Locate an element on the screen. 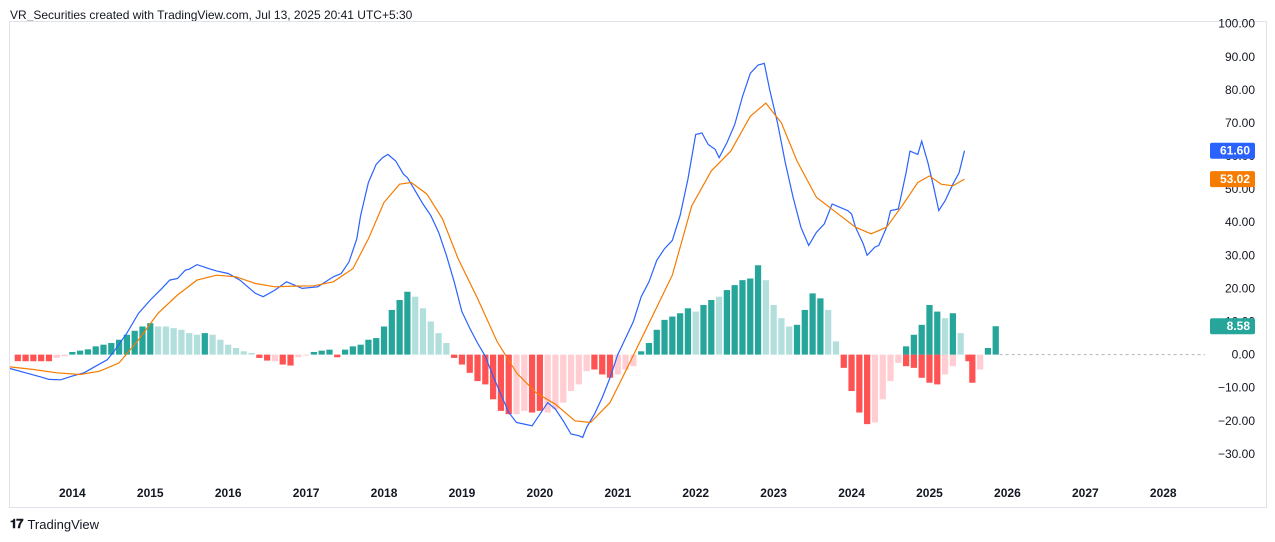 This screenshot has height=542, width=1275. y-tick-label: 0.00 is located at coordinates (1244, 355).